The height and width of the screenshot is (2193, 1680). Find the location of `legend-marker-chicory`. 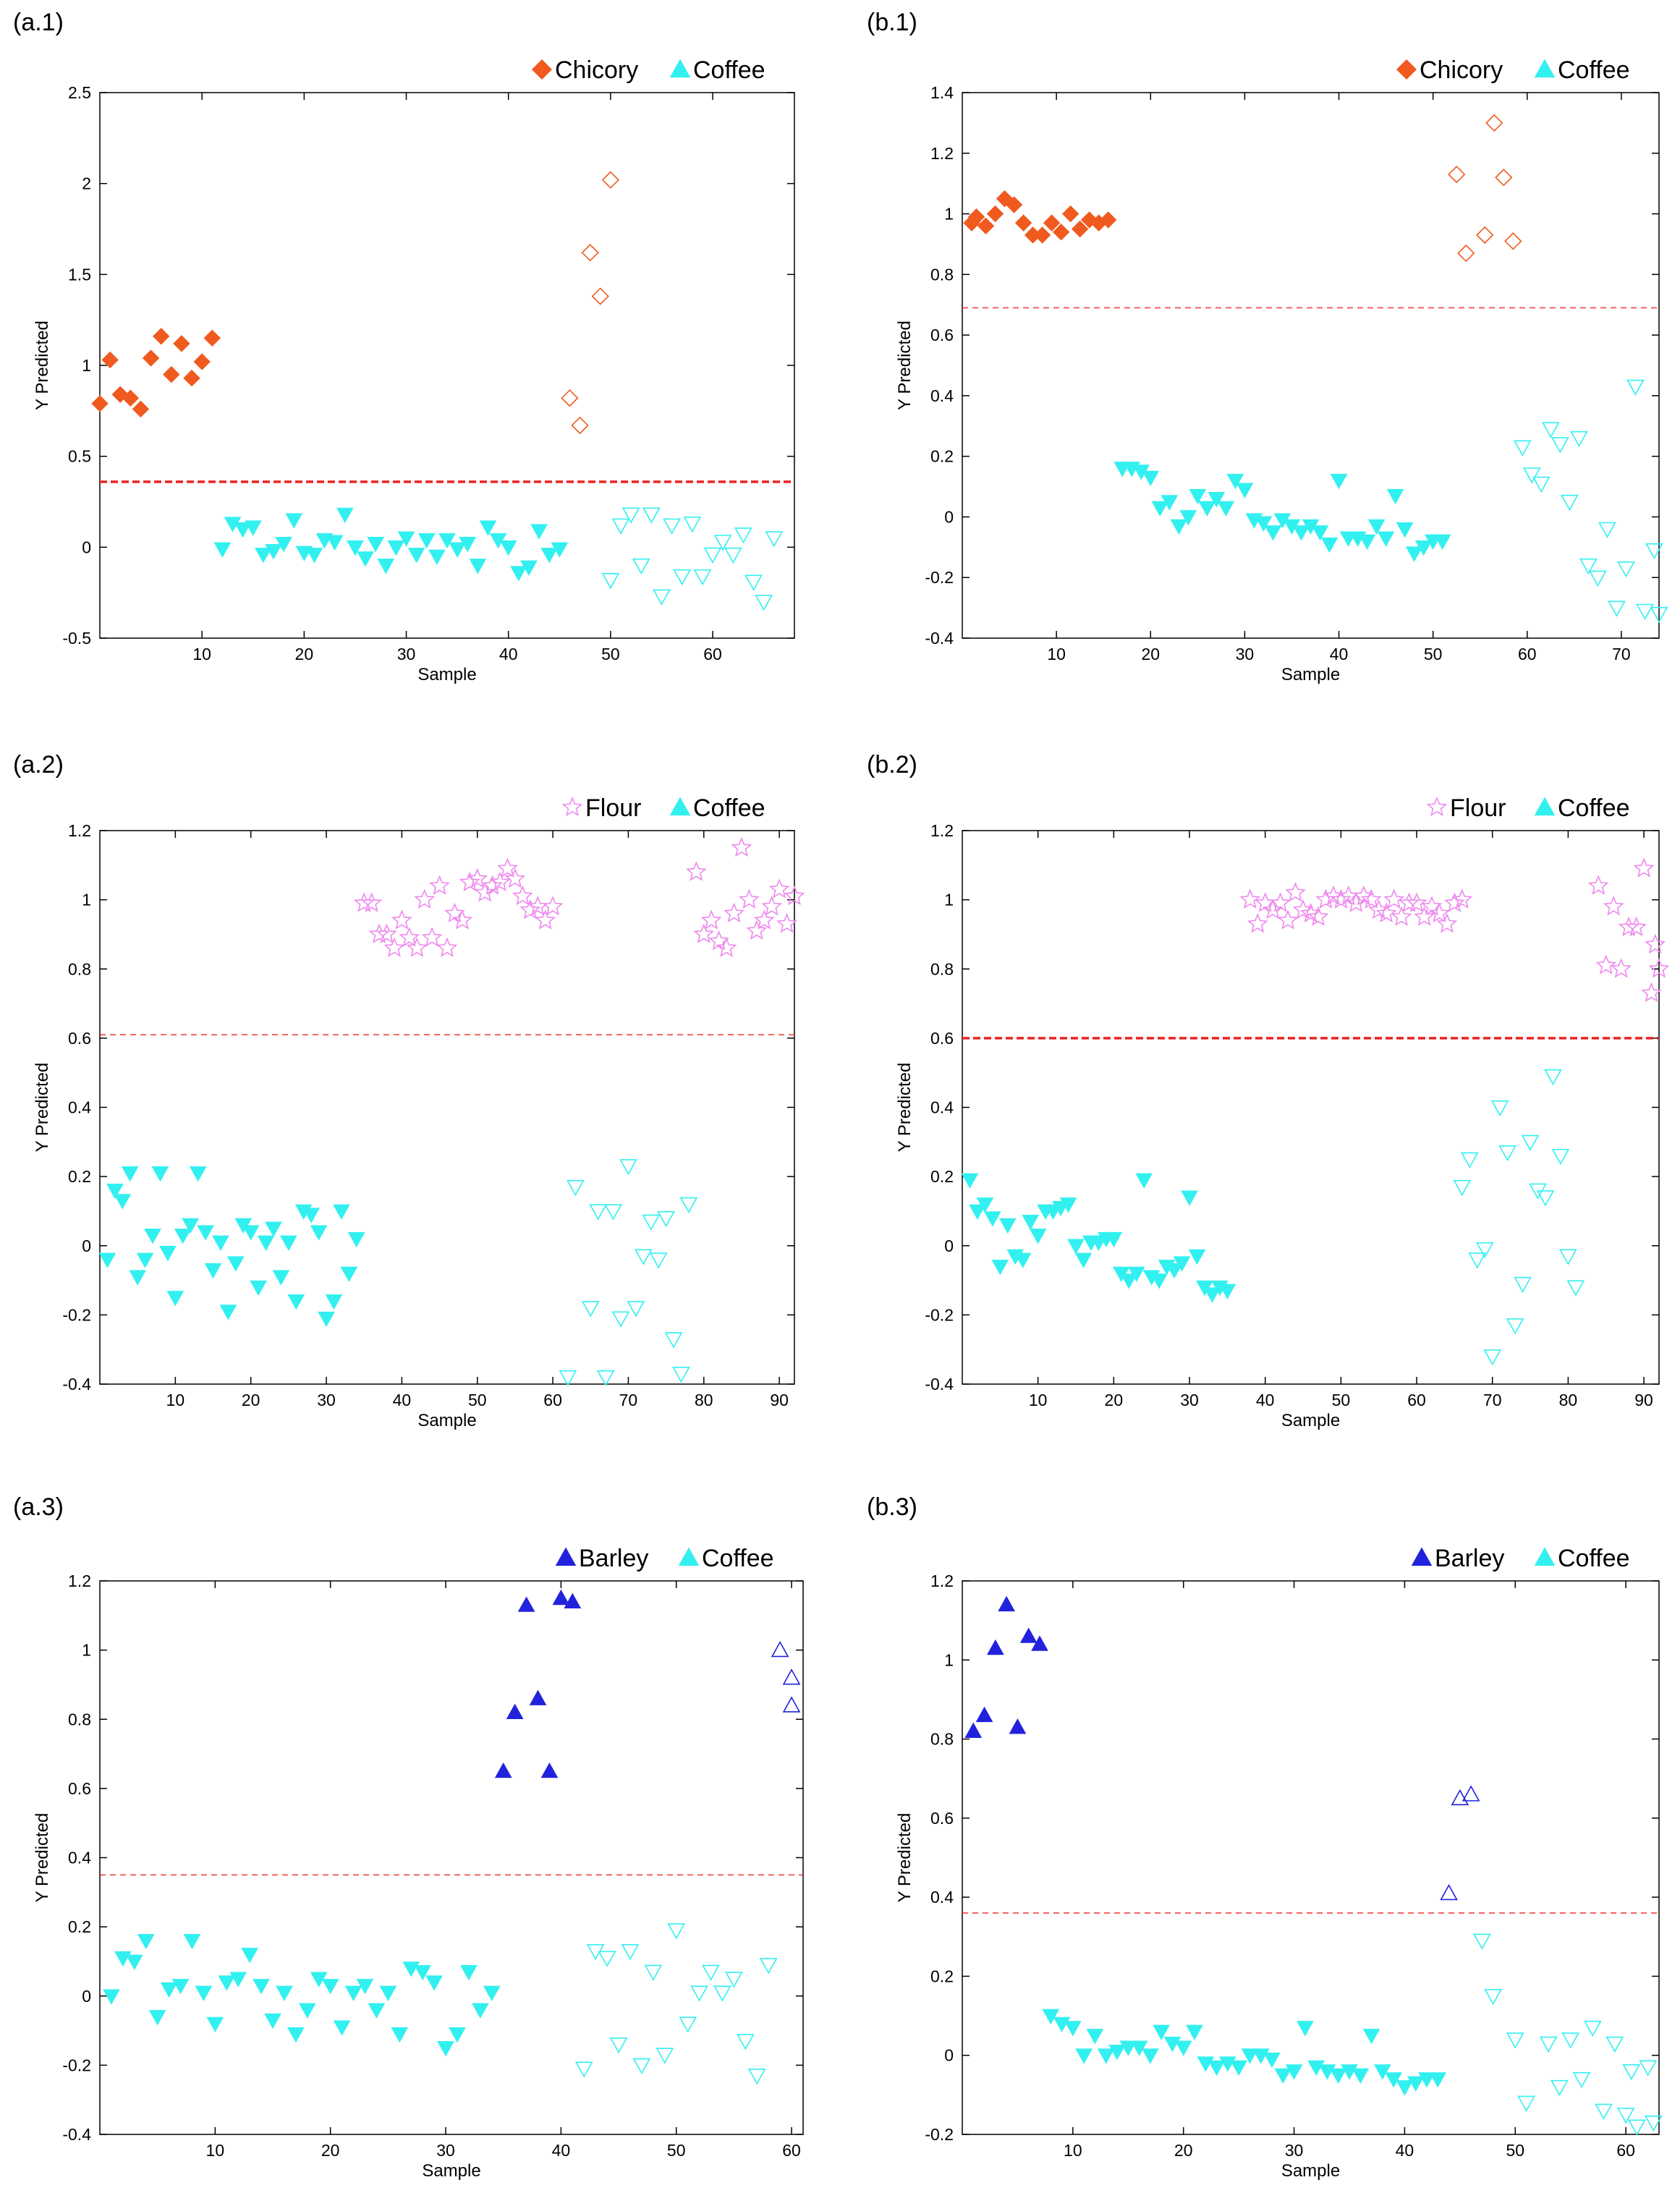

legend-marker-chicory is located at coordinates (542, 69).